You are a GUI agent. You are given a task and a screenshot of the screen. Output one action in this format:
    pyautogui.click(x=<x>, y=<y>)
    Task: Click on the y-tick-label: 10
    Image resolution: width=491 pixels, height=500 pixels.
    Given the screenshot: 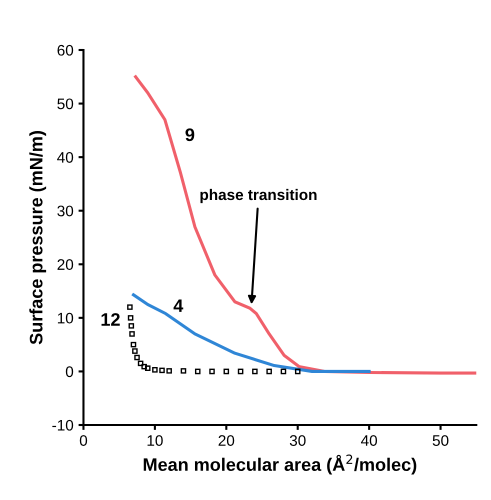 What is the action you would take?
    pyautogui.click(x=66, y=318)
    